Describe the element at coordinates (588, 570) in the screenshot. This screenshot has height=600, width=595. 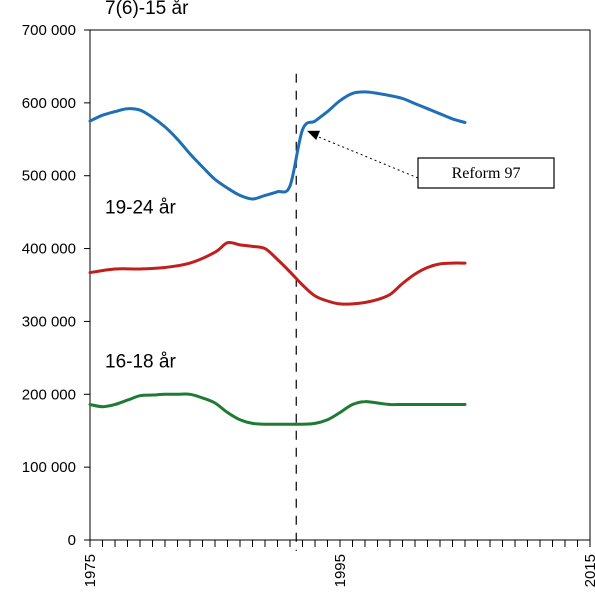
I see `x-tick-label: 2015` at that location.